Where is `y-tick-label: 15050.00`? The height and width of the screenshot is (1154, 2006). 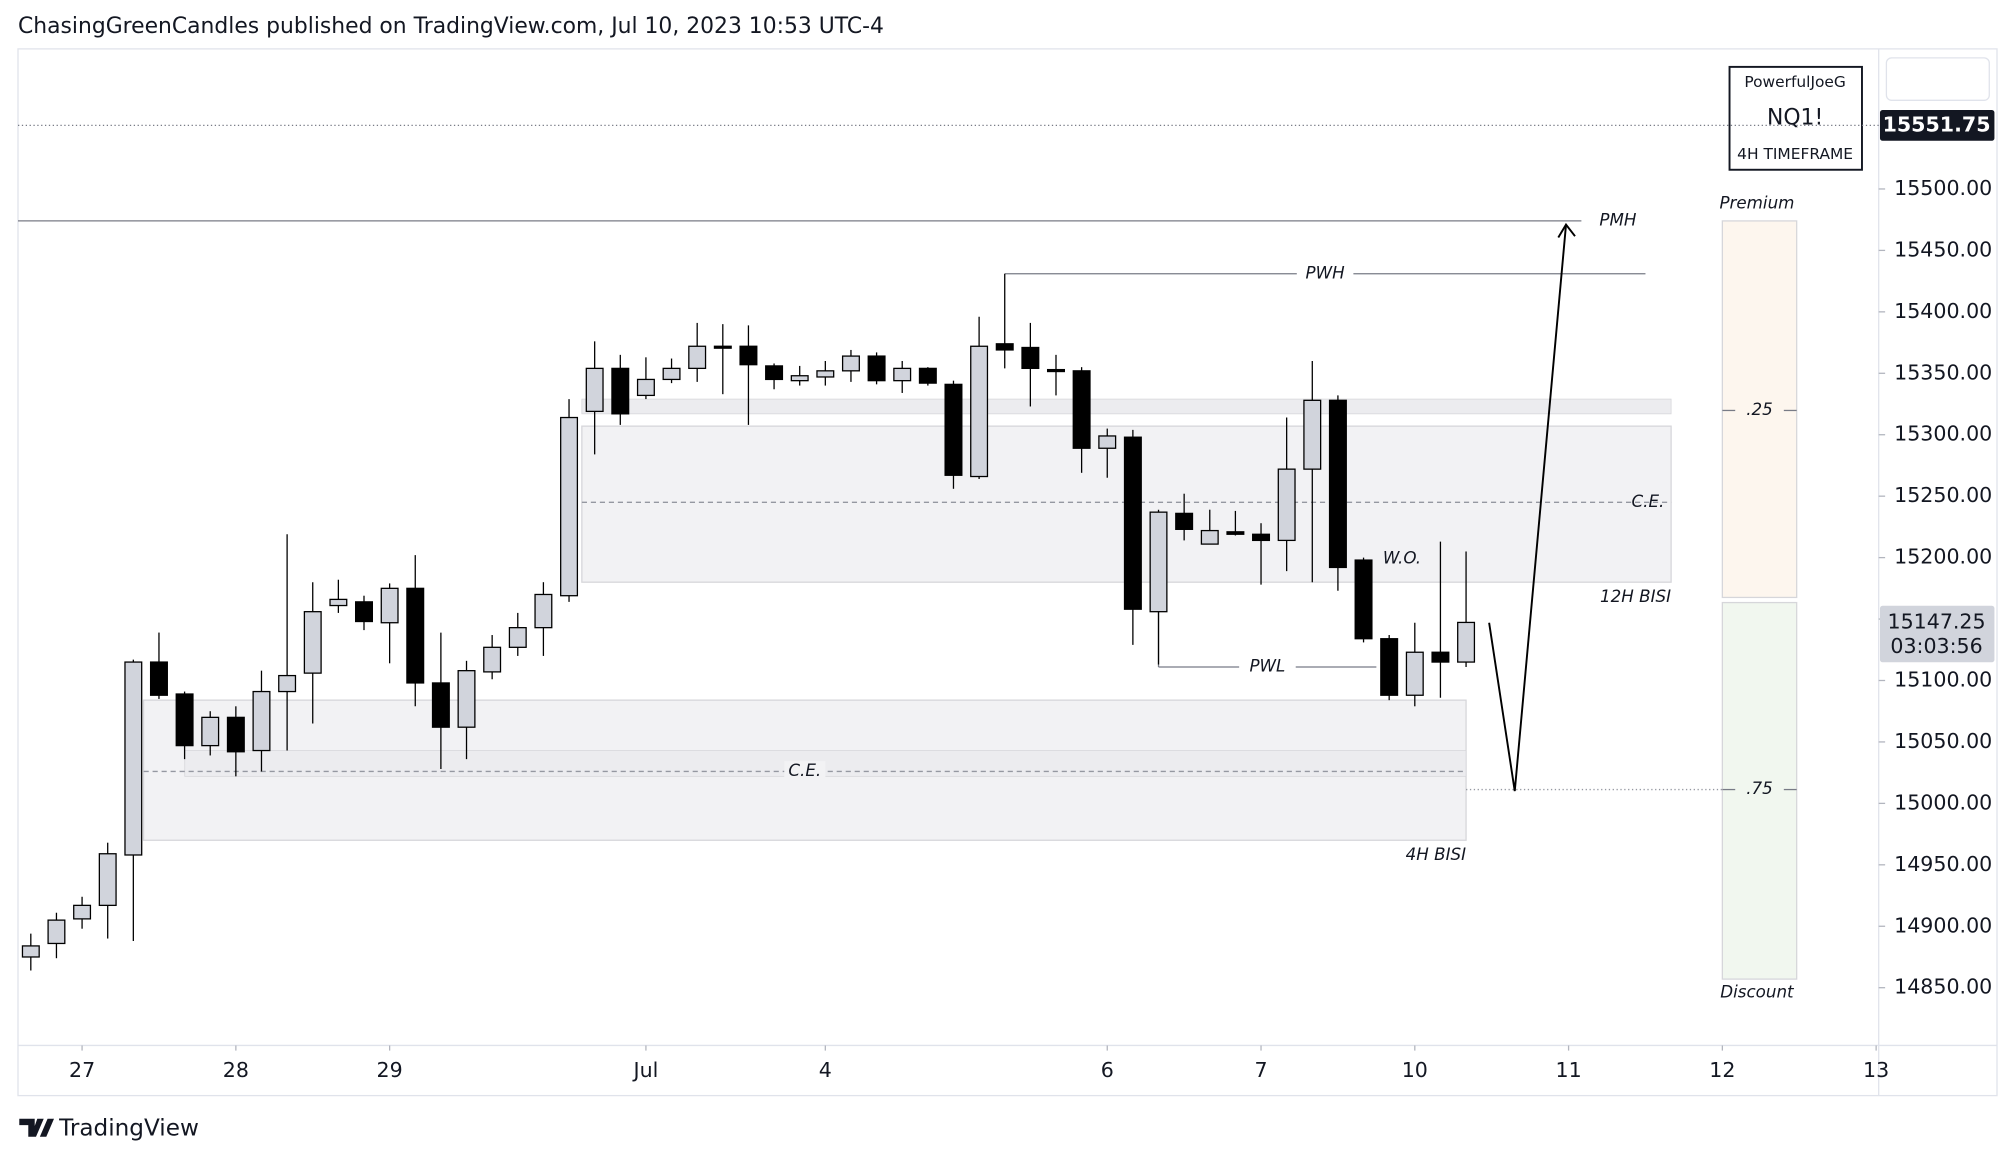
y-tick-label: 15050.00 is located at coordinates (1943, 741).